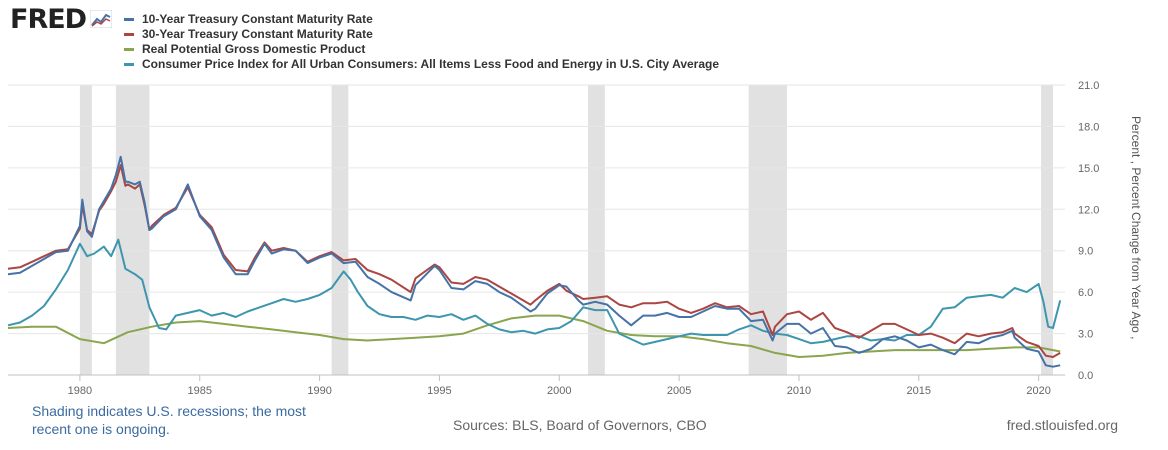 This screenshot has width=1168, height=450. I want to click on x-axis-ticks: 1980 1985 1990 1995 2000 2005 2010 2015 2020, so click(559, 386).